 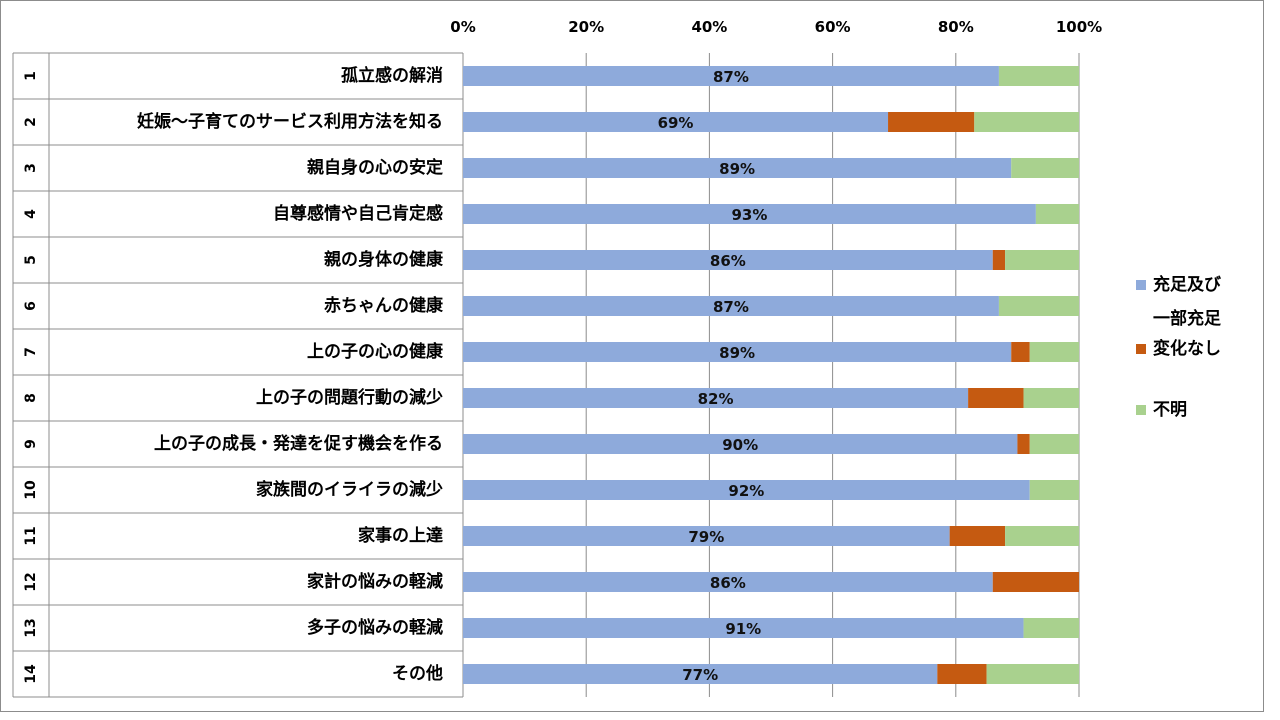 I want to click on data-label: 77%, so click(x=700, y=675).